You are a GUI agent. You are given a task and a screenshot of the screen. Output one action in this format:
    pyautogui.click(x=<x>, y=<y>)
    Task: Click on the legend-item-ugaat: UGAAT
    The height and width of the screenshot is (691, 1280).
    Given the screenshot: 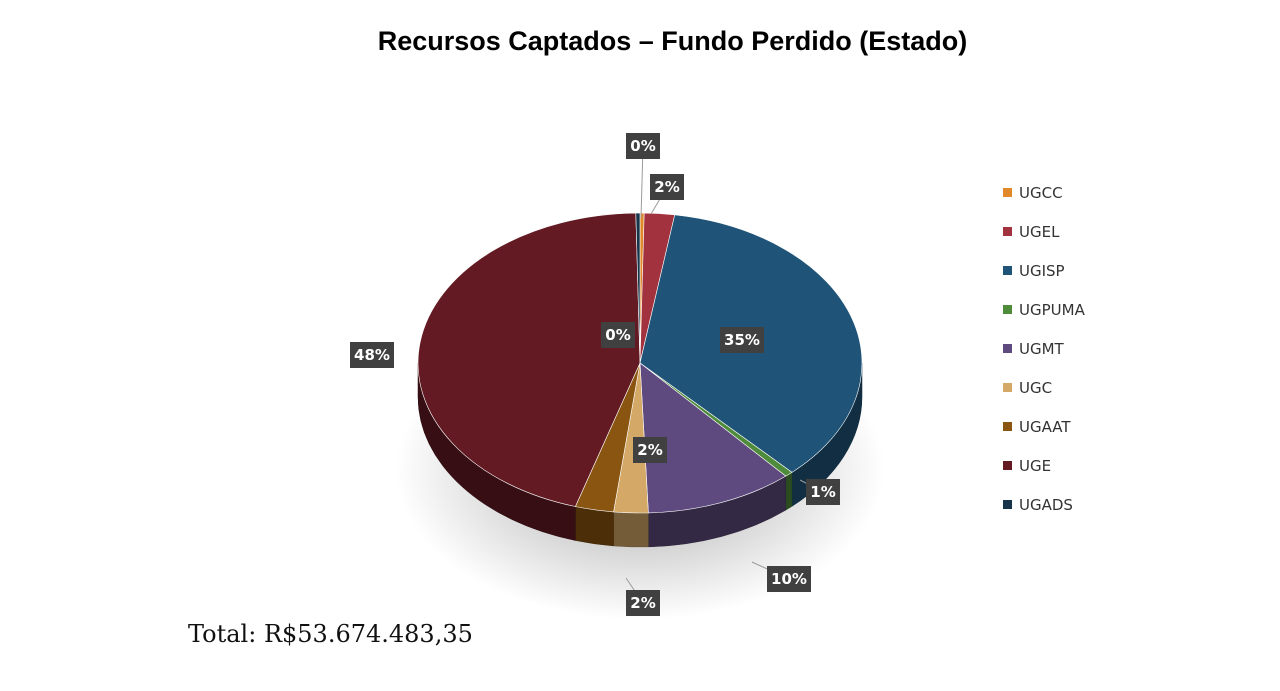 What is the action you would take?
    pyautogui.click(x=1044, y=426)
    